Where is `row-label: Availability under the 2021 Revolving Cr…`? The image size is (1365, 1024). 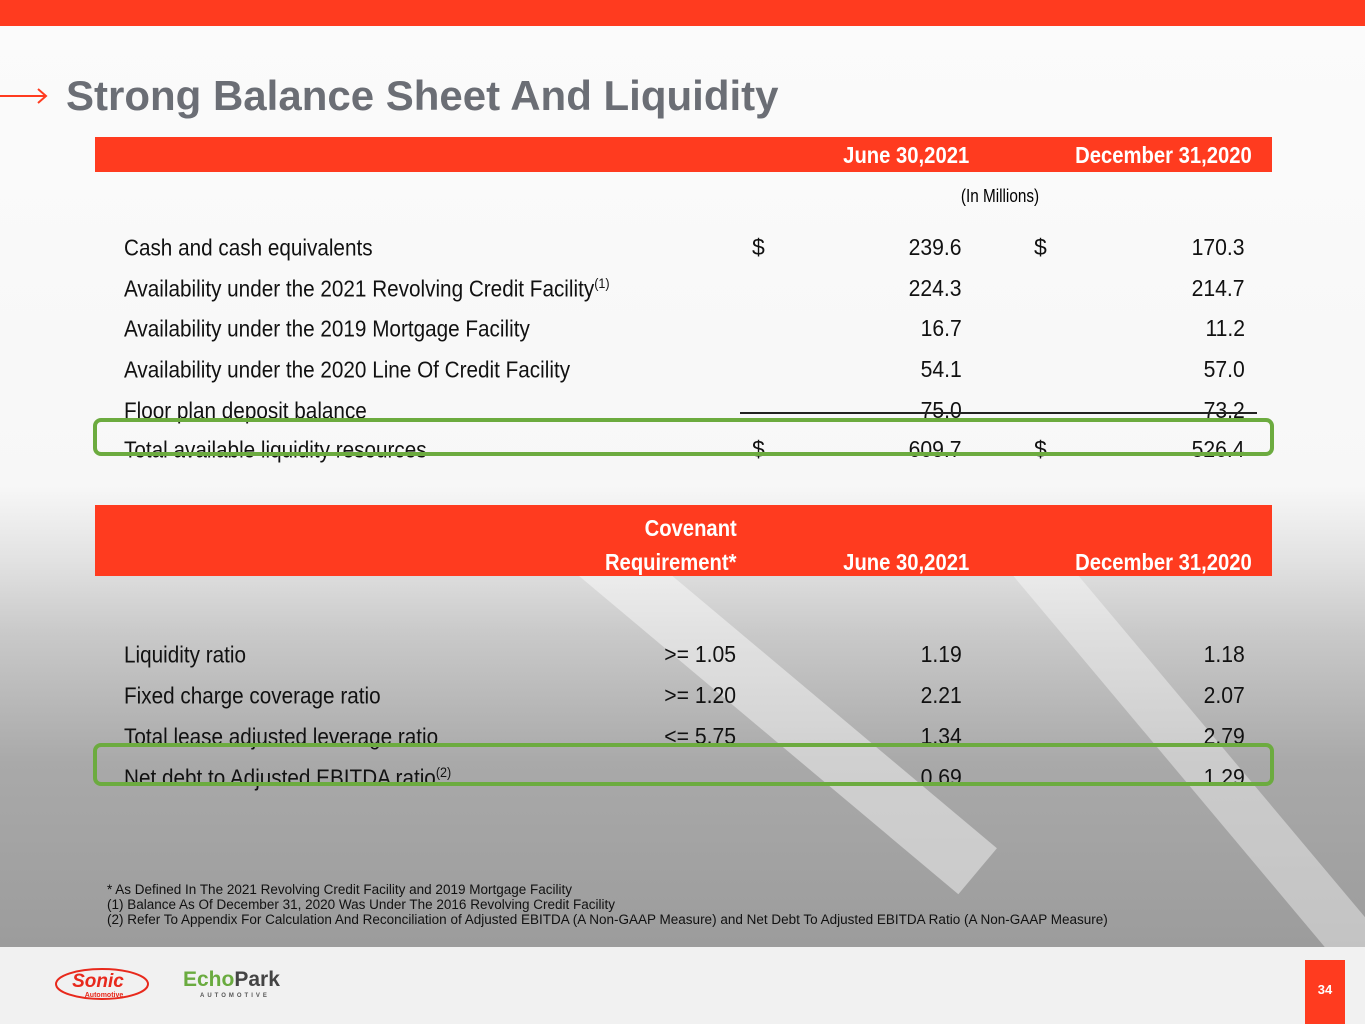 row-label: Availability under the 2021 Revolving Cr… is located at coordinates (367, 288).